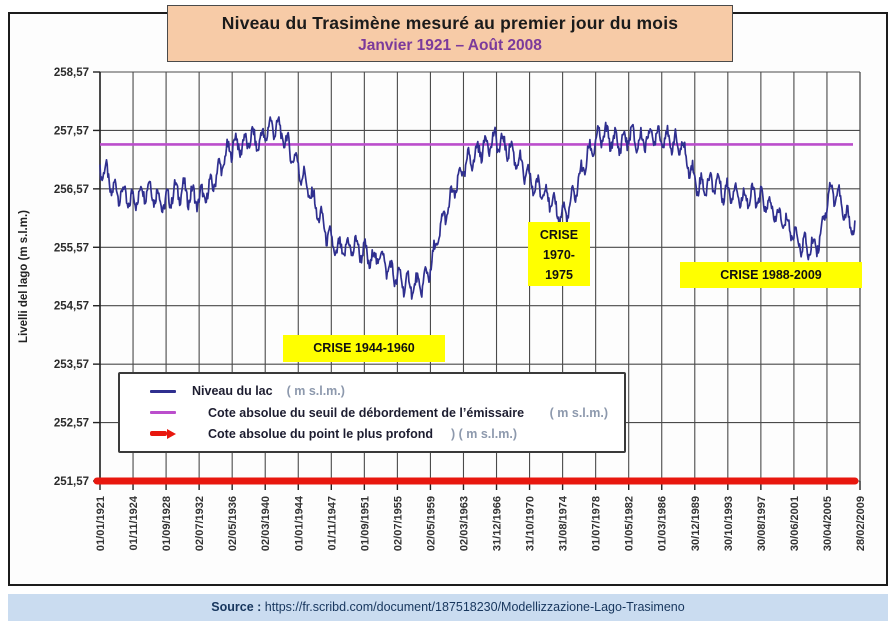 The image size is (896, 628). What do you see at coordinates (24, 276) in the screenshot?
I see `y-axis-title: Livelli del lago (m s.l.m.)` at bounding box center [24, 276].